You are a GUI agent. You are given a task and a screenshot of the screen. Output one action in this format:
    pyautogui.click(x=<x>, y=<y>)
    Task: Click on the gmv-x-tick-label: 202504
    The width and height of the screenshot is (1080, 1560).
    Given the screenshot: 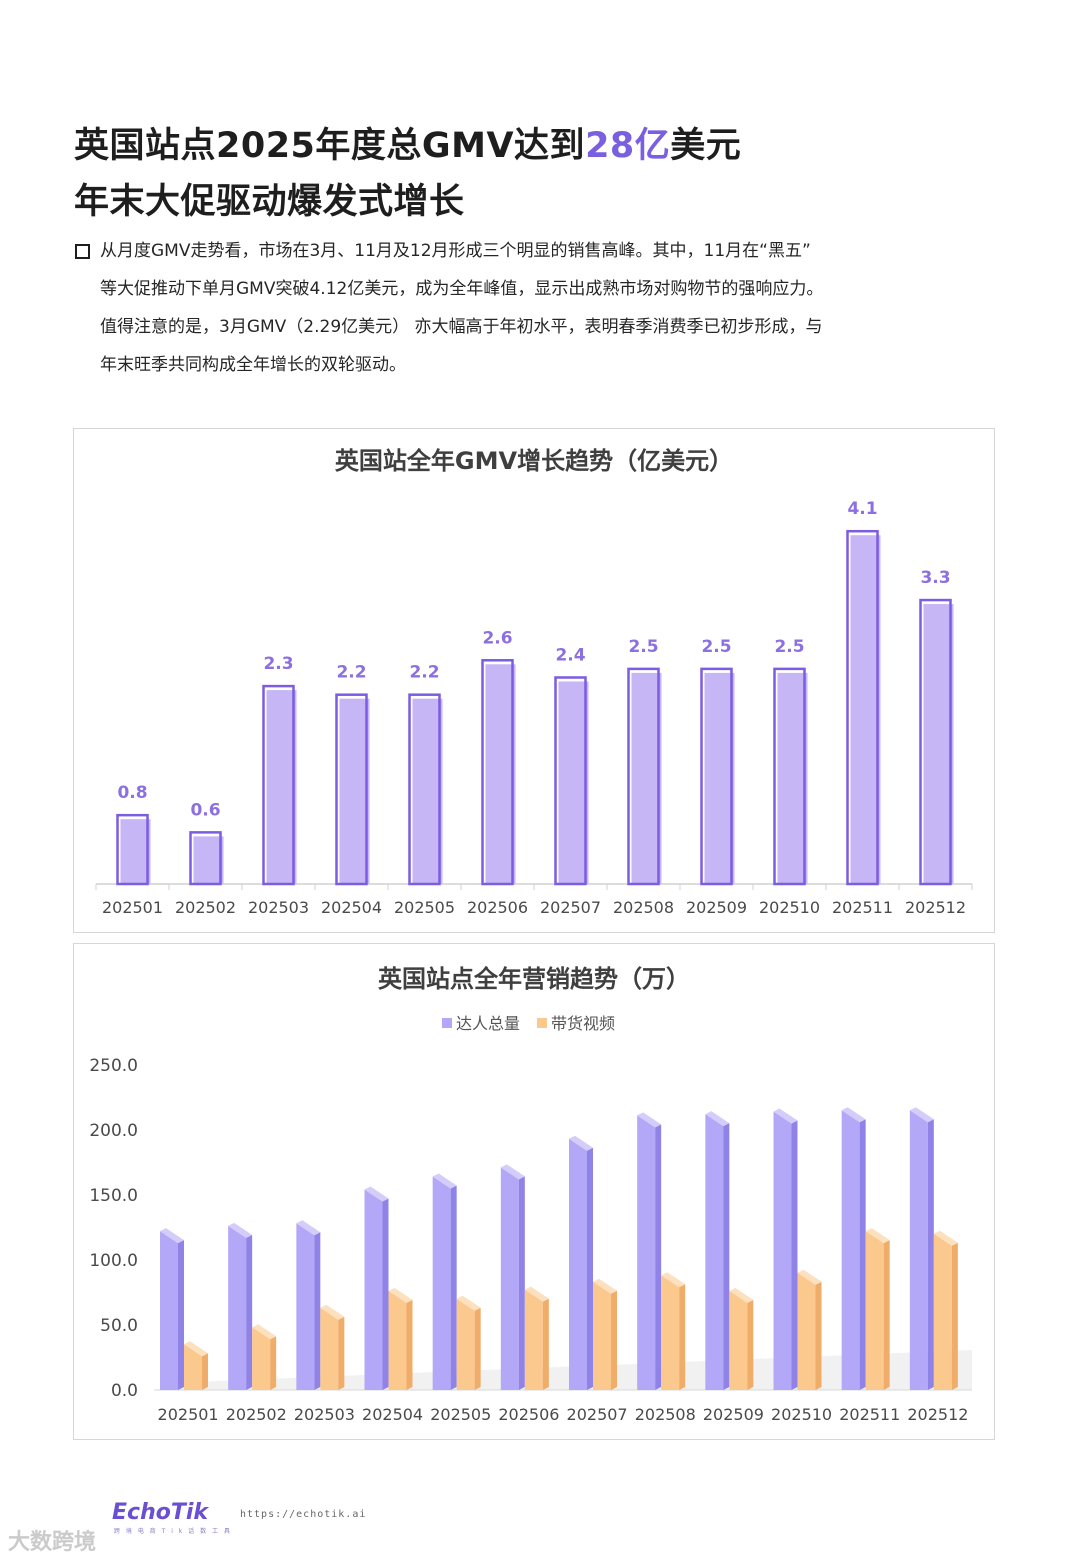 What is the action you would take?
    pyautogui.click(x=351, y=907)
    